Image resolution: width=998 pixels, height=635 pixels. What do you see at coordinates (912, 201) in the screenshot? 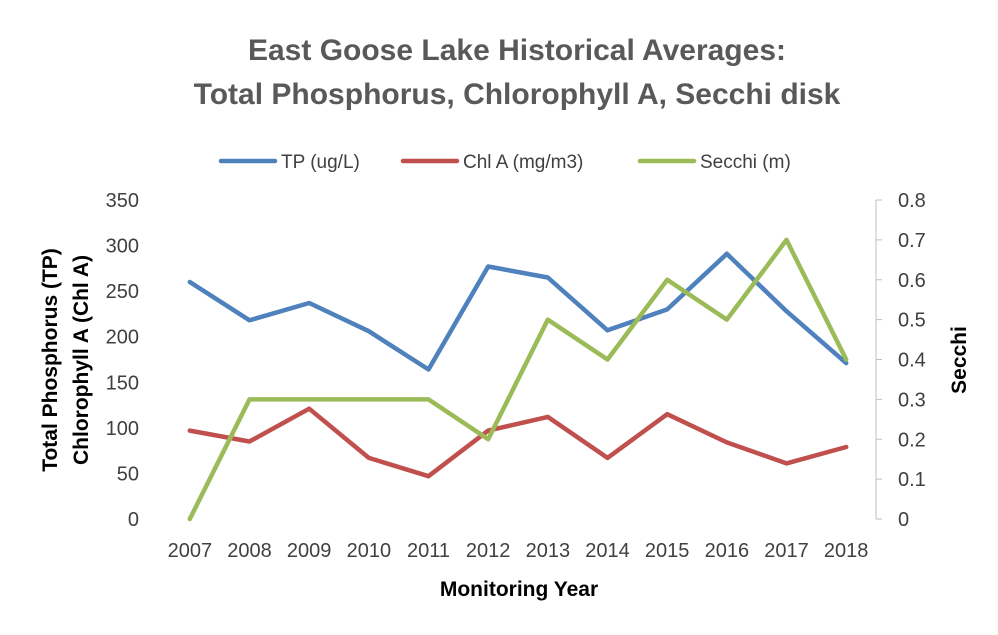
I see `y2-tick-label: 0.8` at bounding box center [912, 201].